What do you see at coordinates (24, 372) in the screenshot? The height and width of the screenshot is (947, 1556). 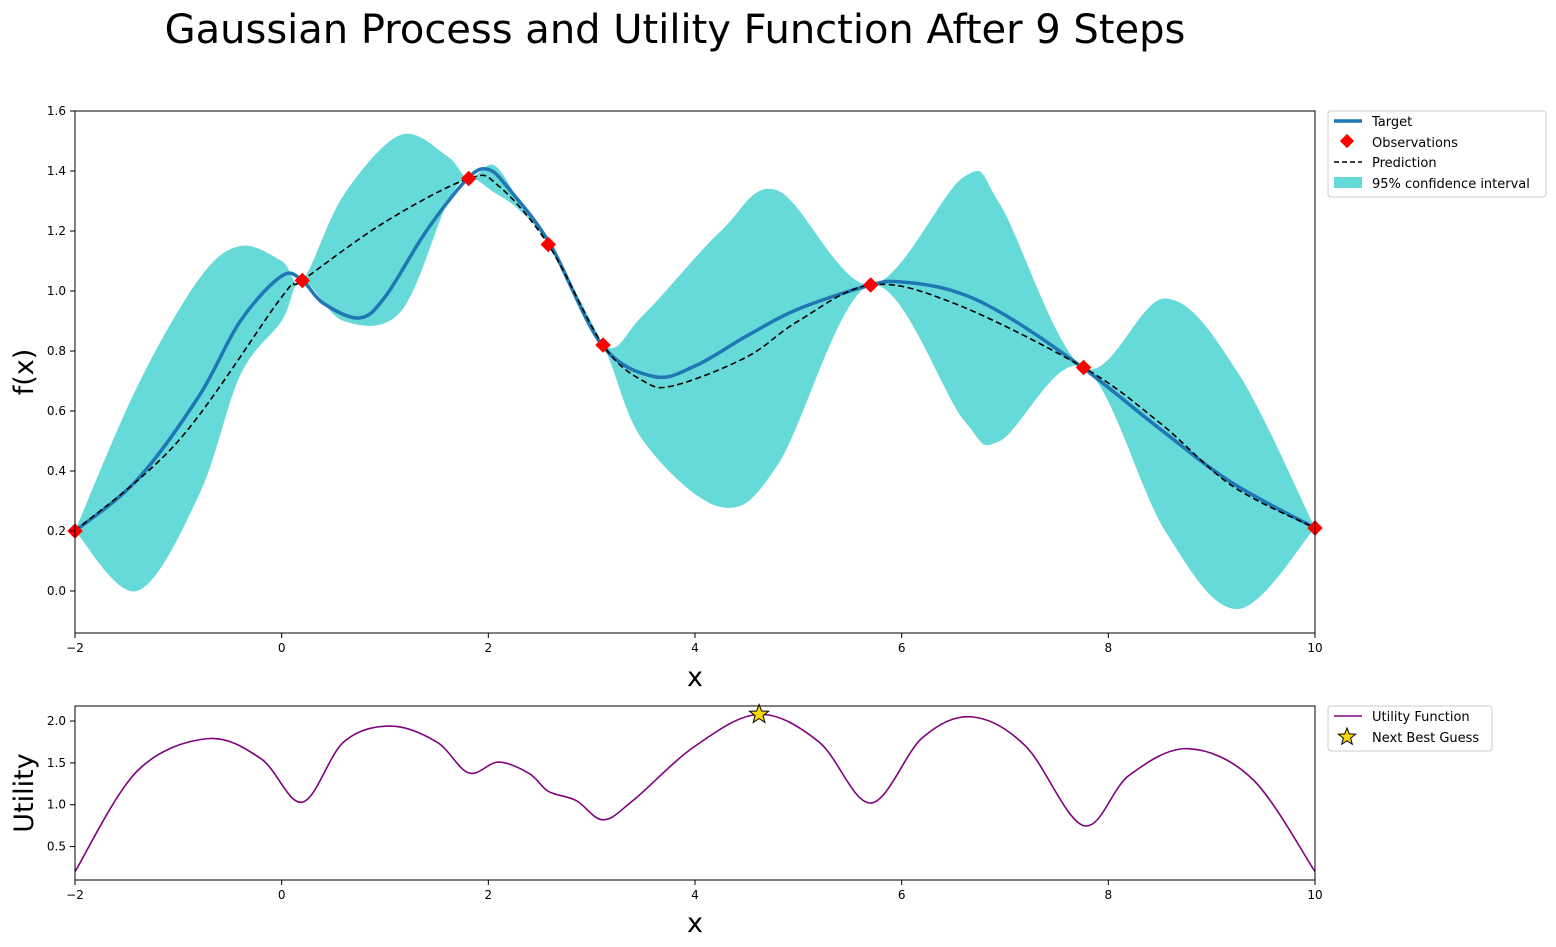 I see `gp-y-axis-label: f(x)` at bounding box center [24, 372].